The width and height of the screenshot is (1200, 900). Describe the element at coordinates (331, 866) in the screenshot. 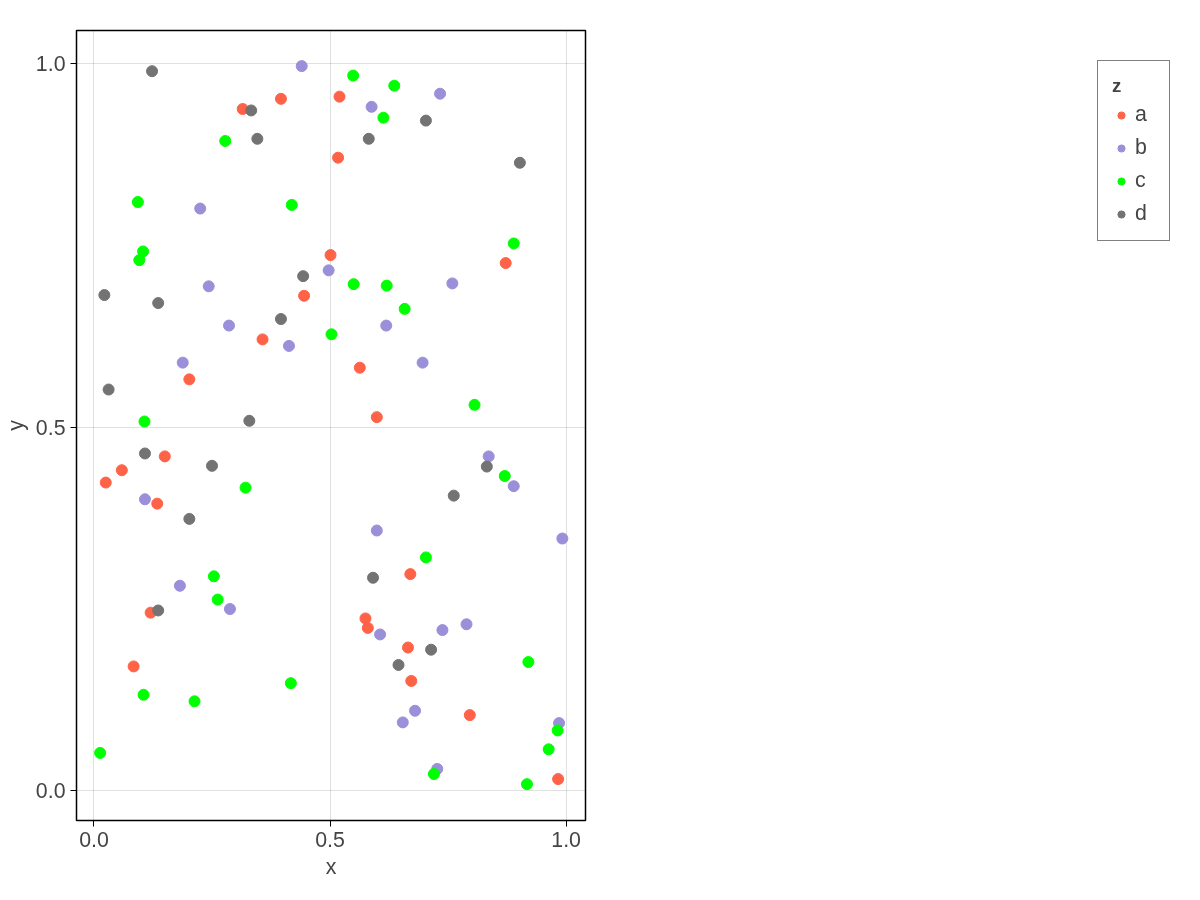

I see `x-axis-title: x` at that location.